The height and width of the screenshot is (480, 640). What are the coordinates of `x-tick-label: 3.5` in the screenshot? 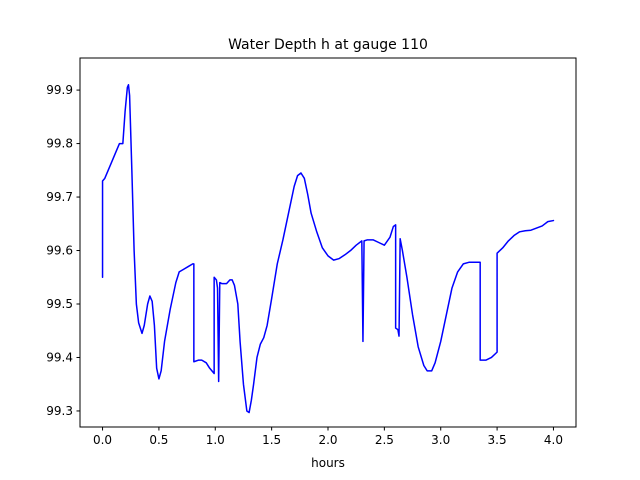 It's located at (497, 440).